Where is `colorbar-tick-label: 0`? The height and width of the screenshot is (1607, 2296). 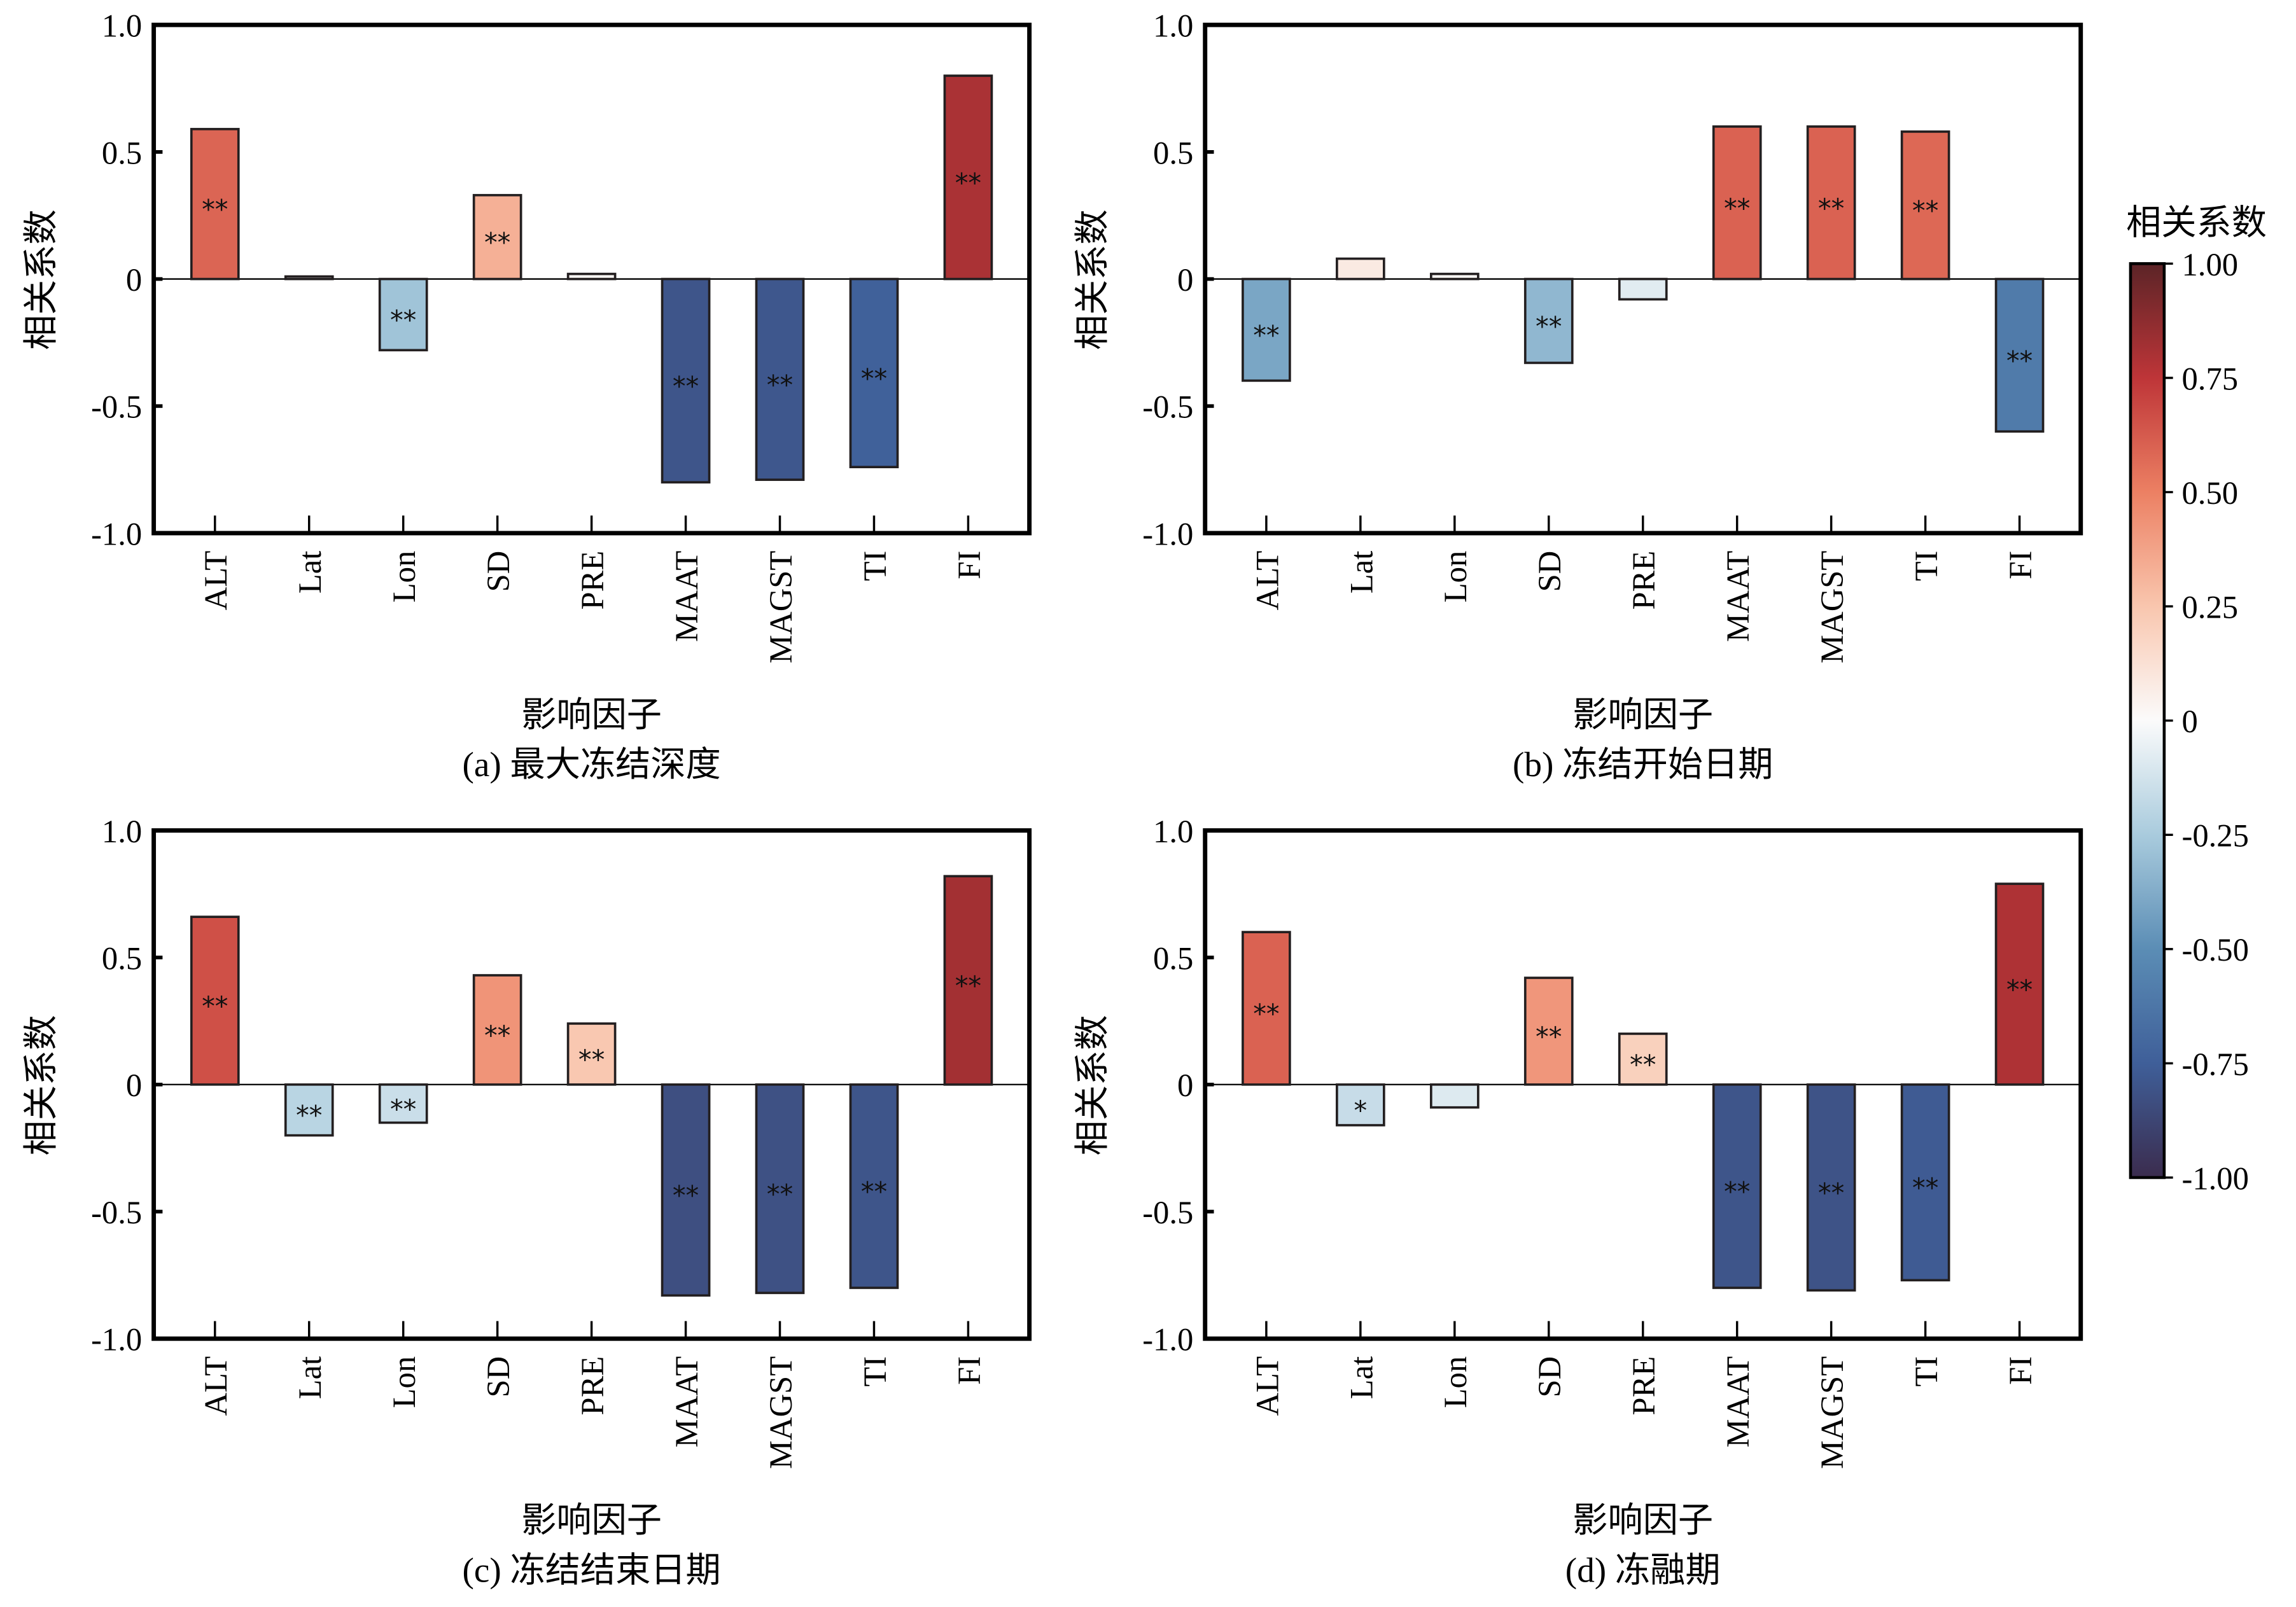 colorbar-tick-label: 0 is located at coordinates (2189, 722).